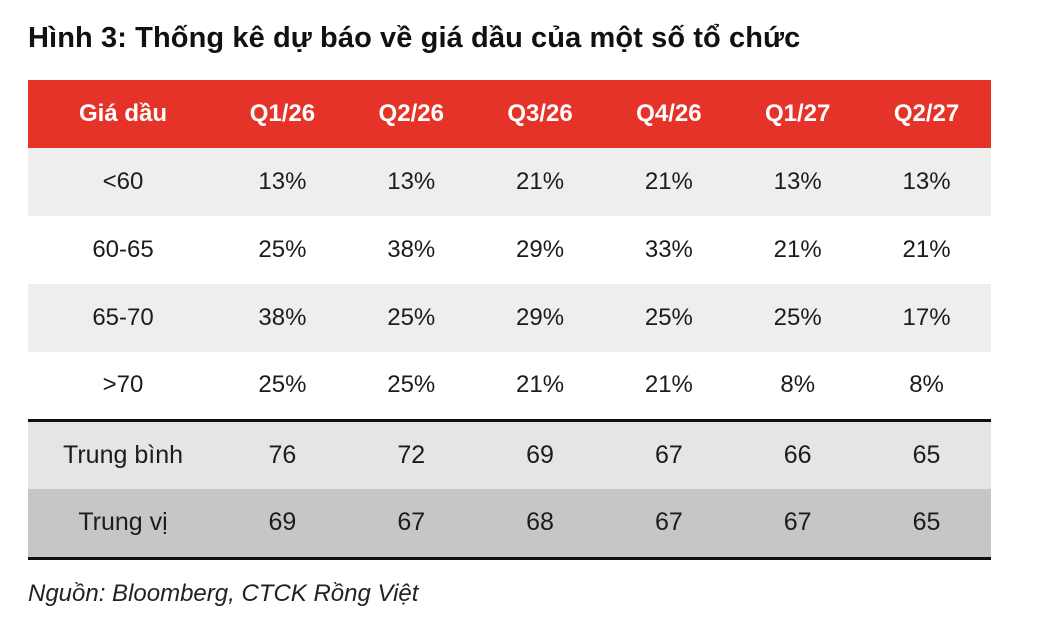 Image resolution: width=1050 pixels, height=630 pixels. What do you see at coordinates (540, 522) in the screenshot?
I see `table-cell: 68` at bounding box center [540, 522].